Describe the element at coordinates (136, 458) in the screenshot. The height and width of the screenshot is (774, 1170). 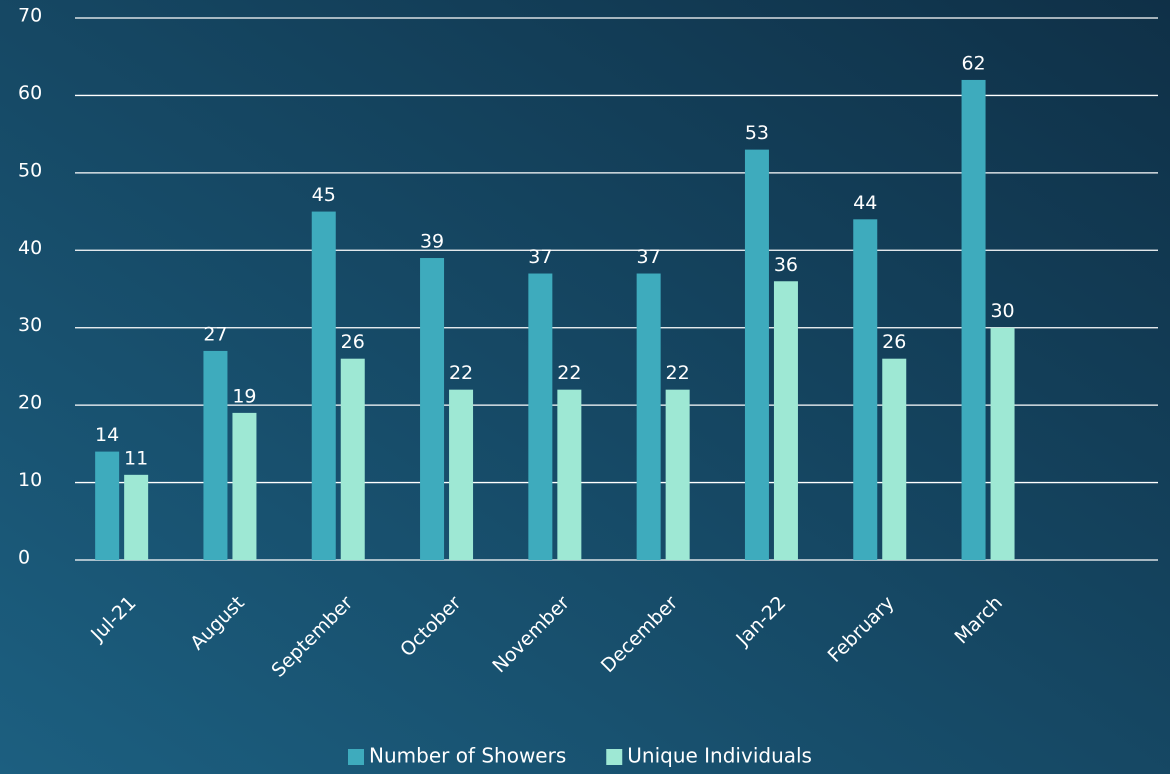
I see `data-label: 11` at that location.